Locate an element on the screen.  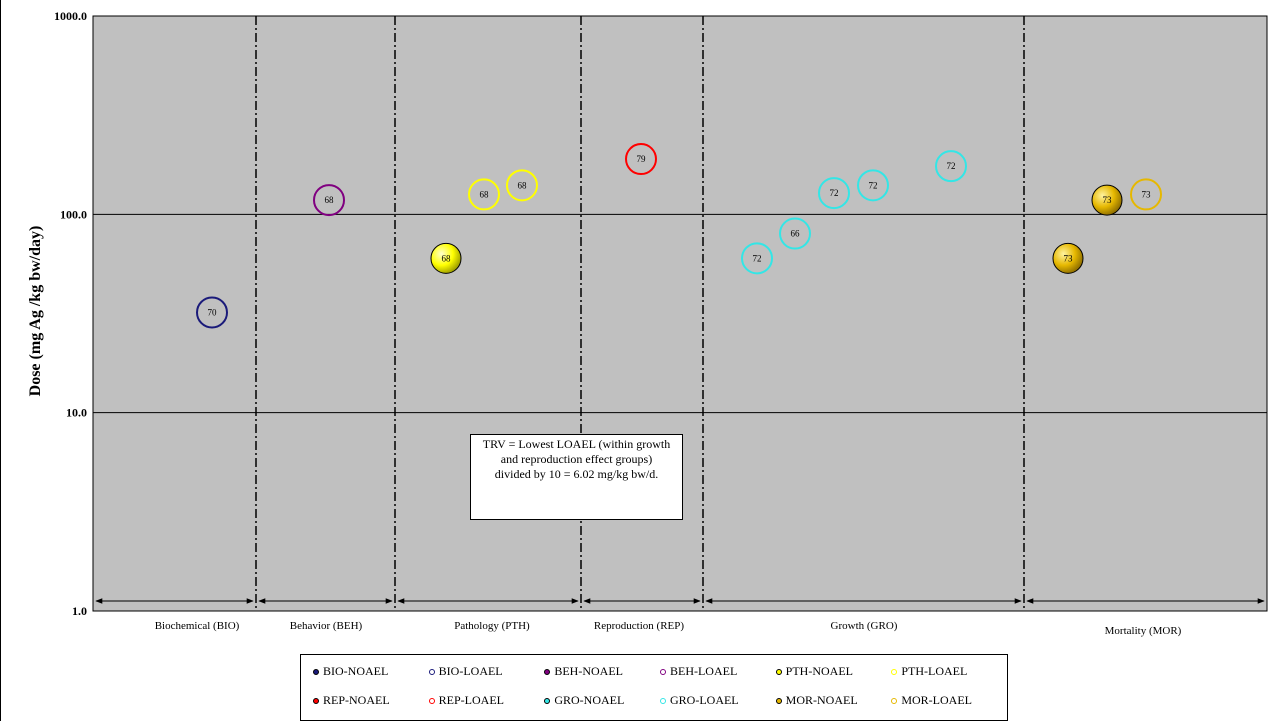
legend-item-beh-loael: BEH-LOAEL is located at coordinates (717, 671).